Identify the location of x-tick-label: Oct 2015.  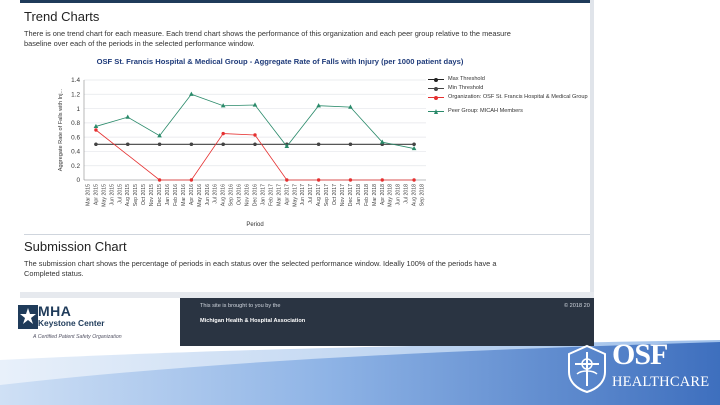
(144, 194).